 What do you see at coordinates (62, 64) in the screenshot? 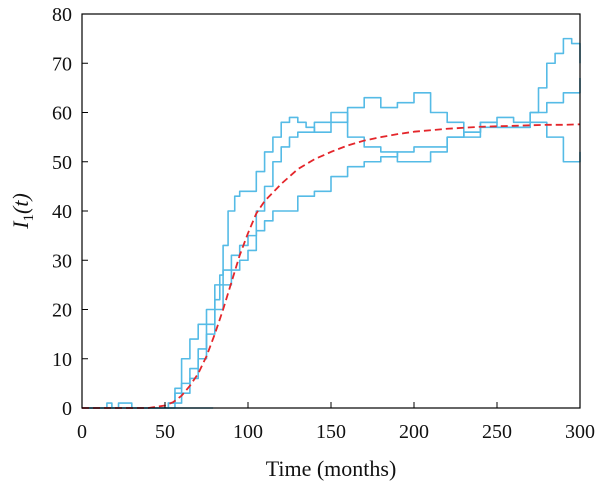
I see `y-tick-label: 70` at bounding box center [62, 64].